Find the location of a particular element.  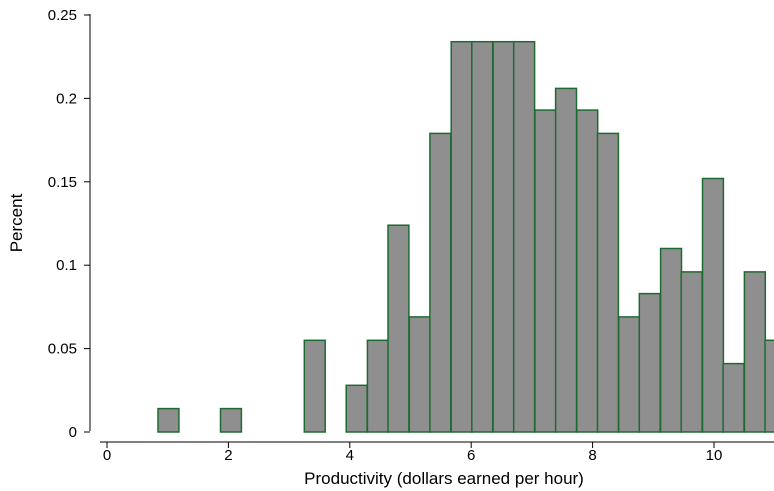

y-tick-label: 0.05 is located at coordinates (62, 349).